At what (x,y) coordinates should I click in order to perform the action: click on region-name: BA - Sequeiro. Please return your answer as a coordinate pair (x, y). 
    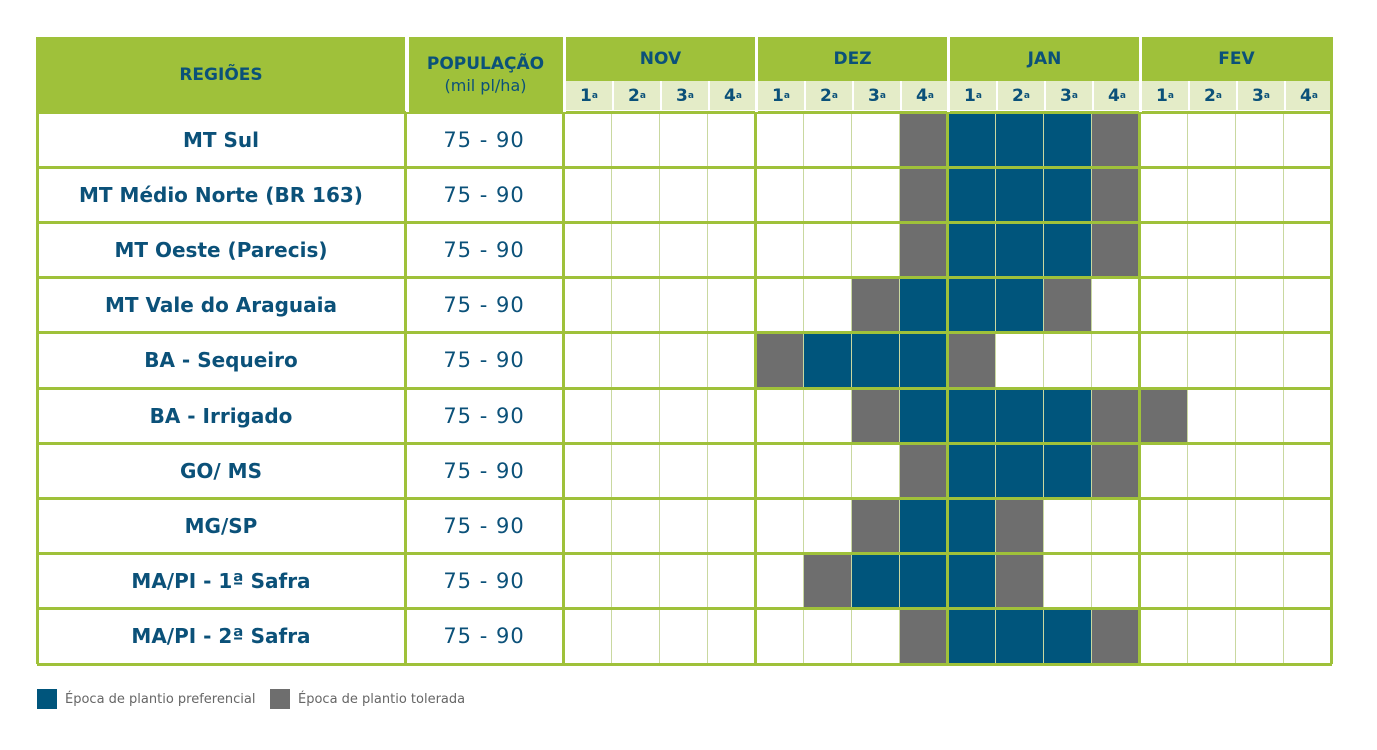
    Looking at the image, I should click on (221, 360).